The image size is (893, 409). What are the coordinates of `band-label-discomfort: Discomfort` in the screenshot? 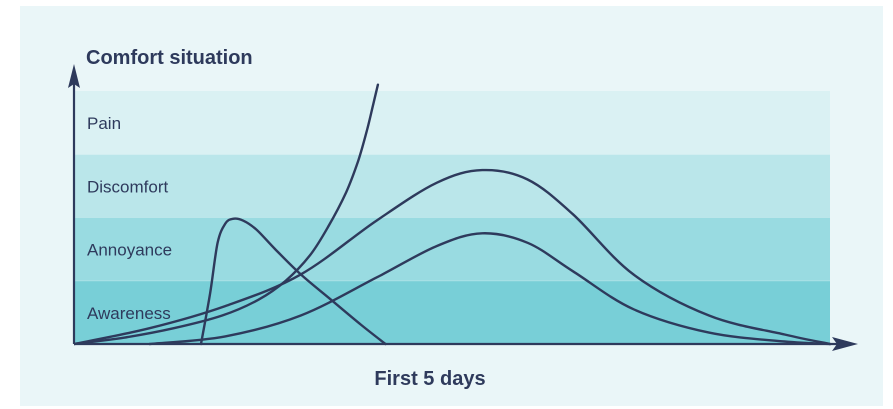 It's located at (128, 186).